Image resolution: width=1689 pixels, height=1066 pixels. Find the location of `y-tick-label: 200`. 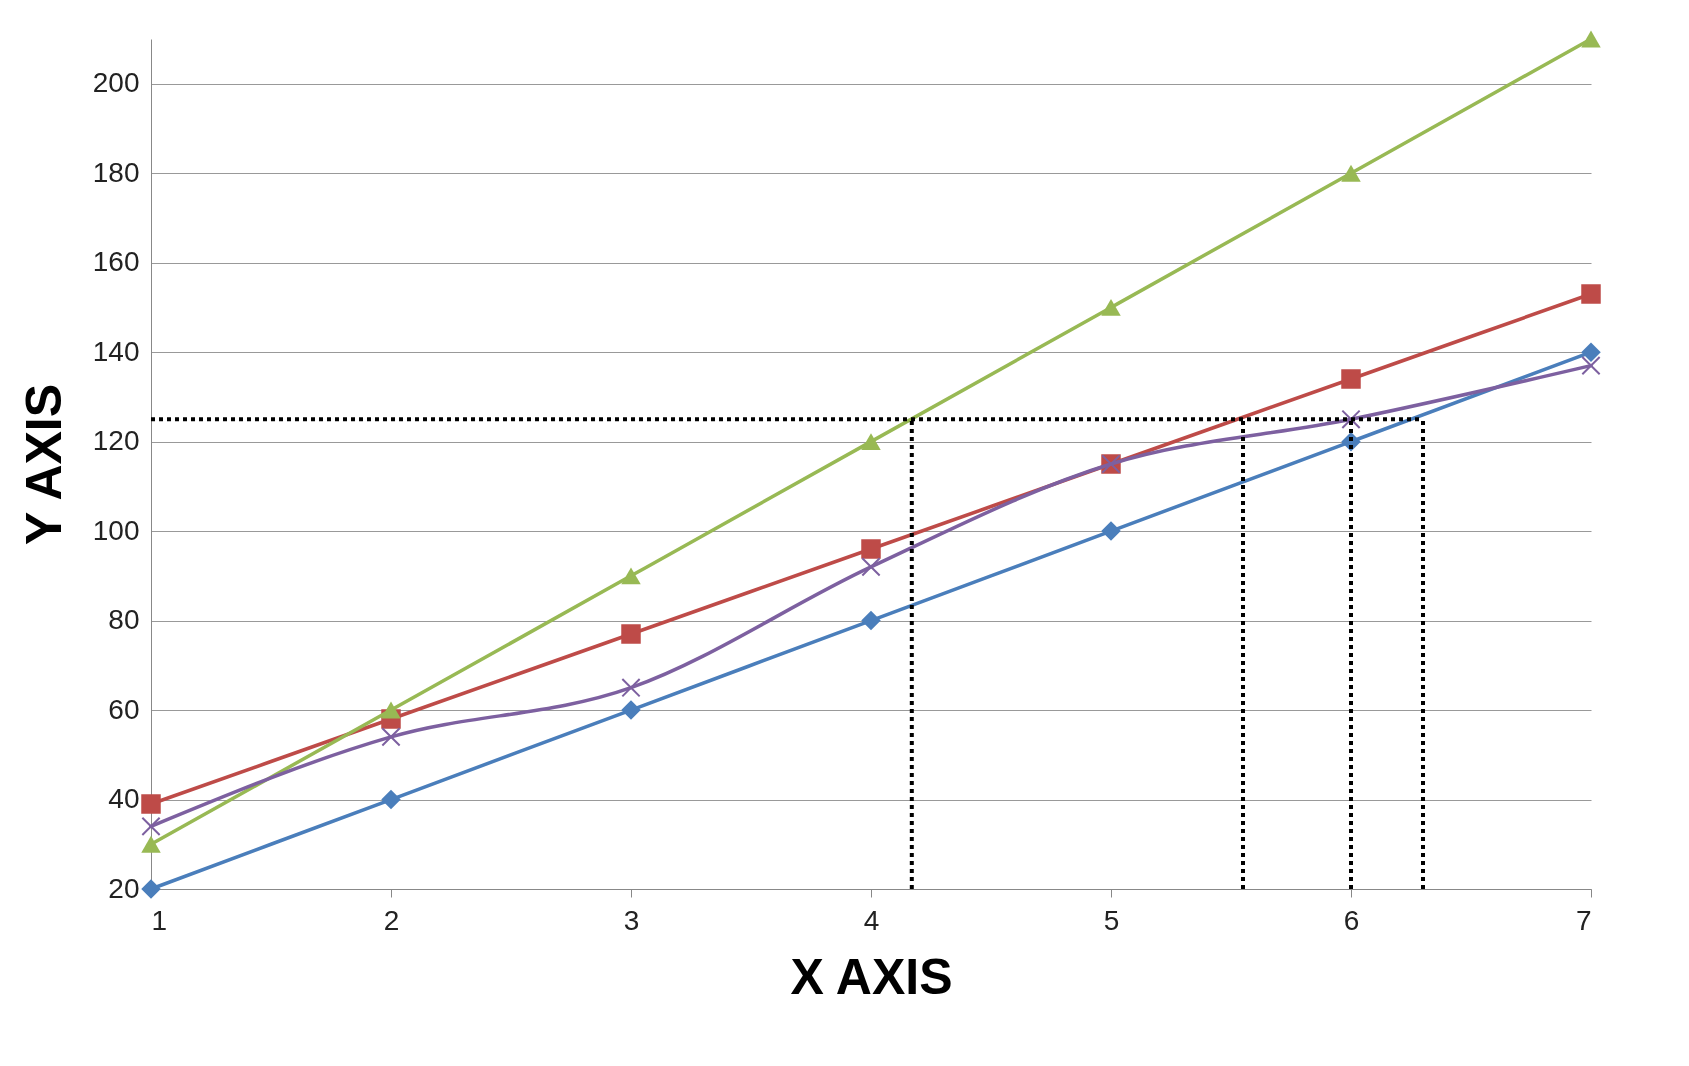

y-tick-label: 200 is located at coordinates (116, 83).